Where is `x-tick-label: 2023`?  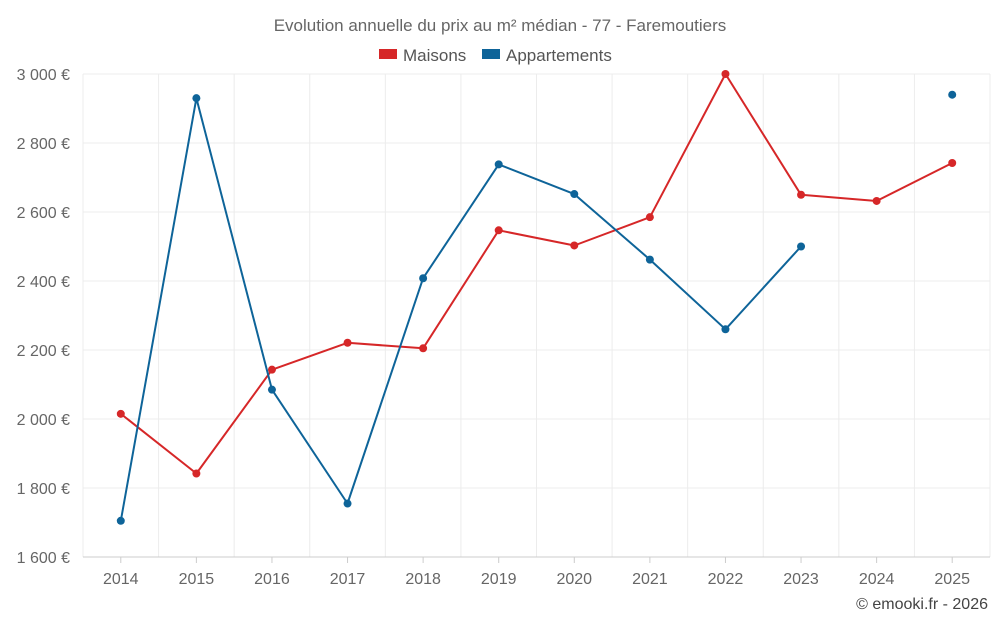
x-tick-label: 2023 is located at coordinates (801, 579).